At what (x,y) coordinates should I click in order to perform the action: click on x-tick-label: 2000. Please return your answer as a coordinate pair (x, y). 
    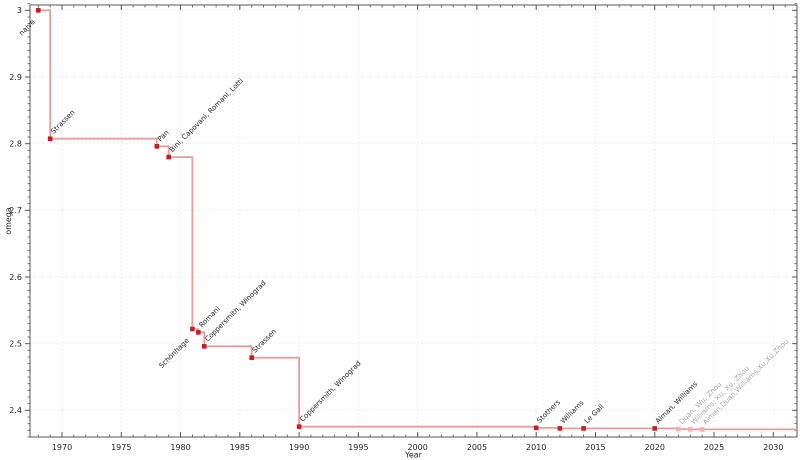
    Looking at the image, I should click on (417, 447).